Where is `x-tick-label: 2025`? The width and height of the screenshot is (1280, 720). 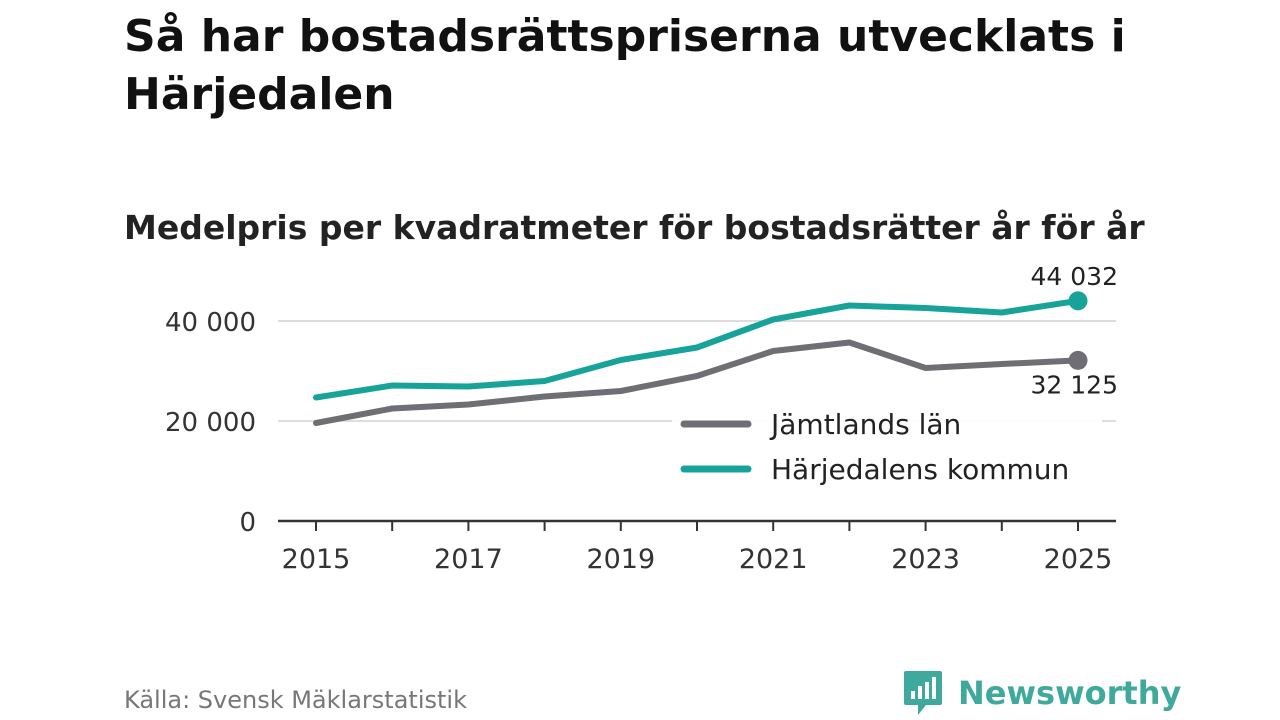
x-tick-label: 2025 is located at coordinates (1078, 559).